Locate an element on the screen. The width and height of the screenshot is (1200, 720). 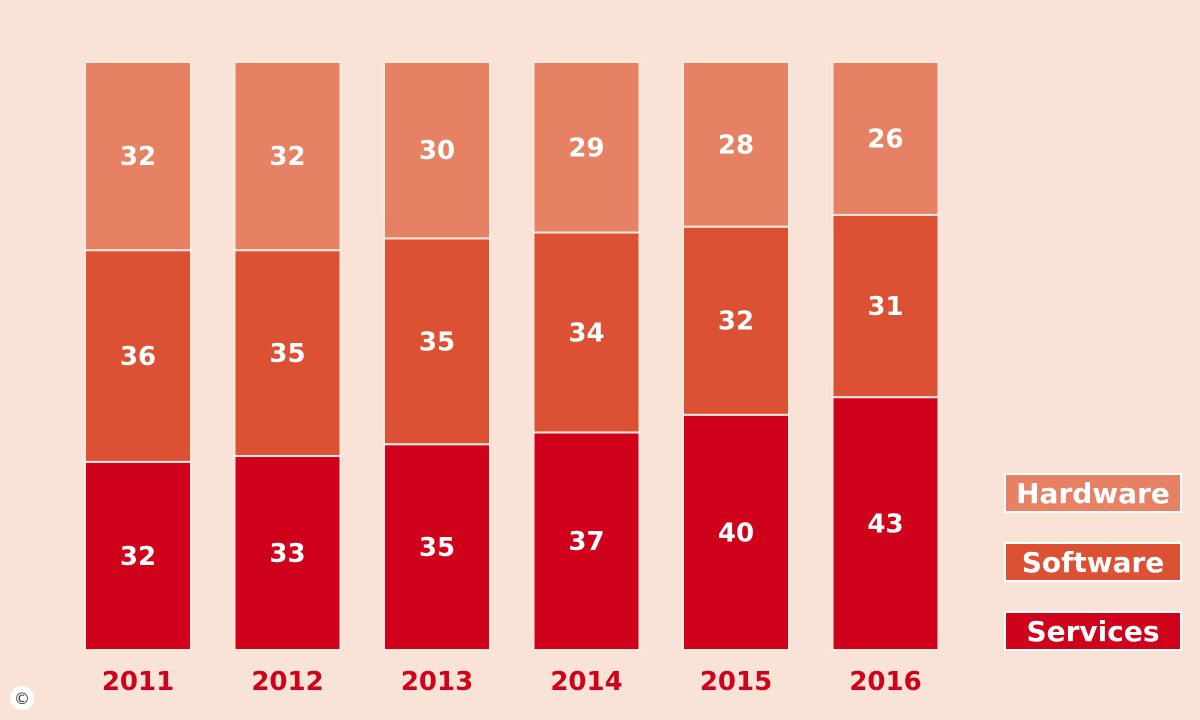
bar-segment-software-2013 is located at coordinates (437, 341).